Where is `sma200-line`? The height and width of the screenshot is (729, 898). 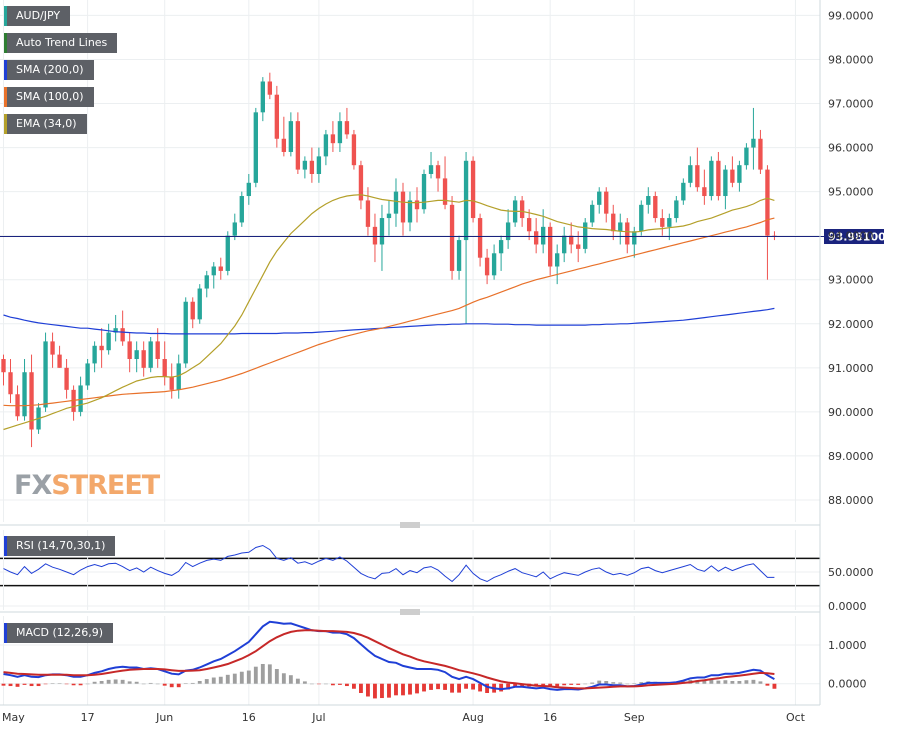
sma200-line is located at coordinates (389, 321).